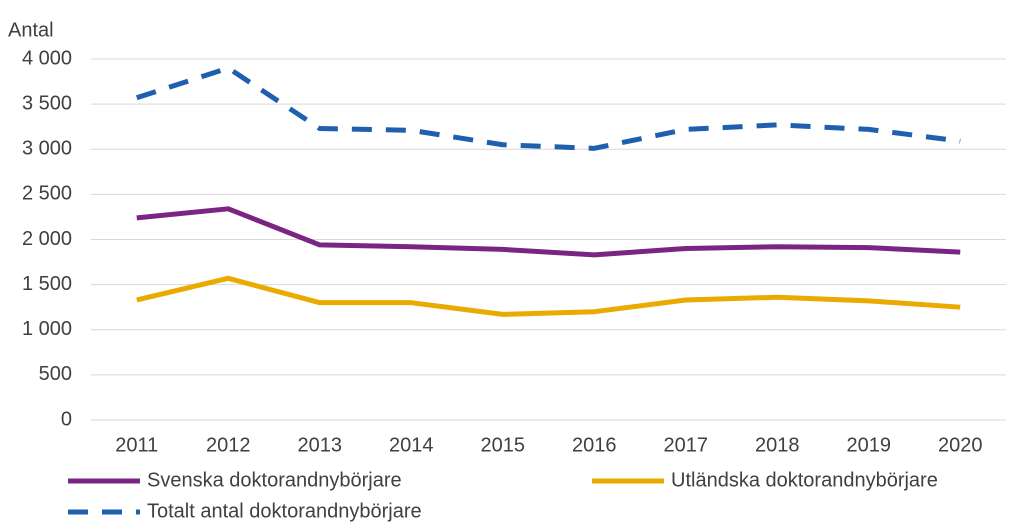  Describe the element at coordinates (31, 30) in the screenshot. I see `y-axis-label: Antal` at that location.